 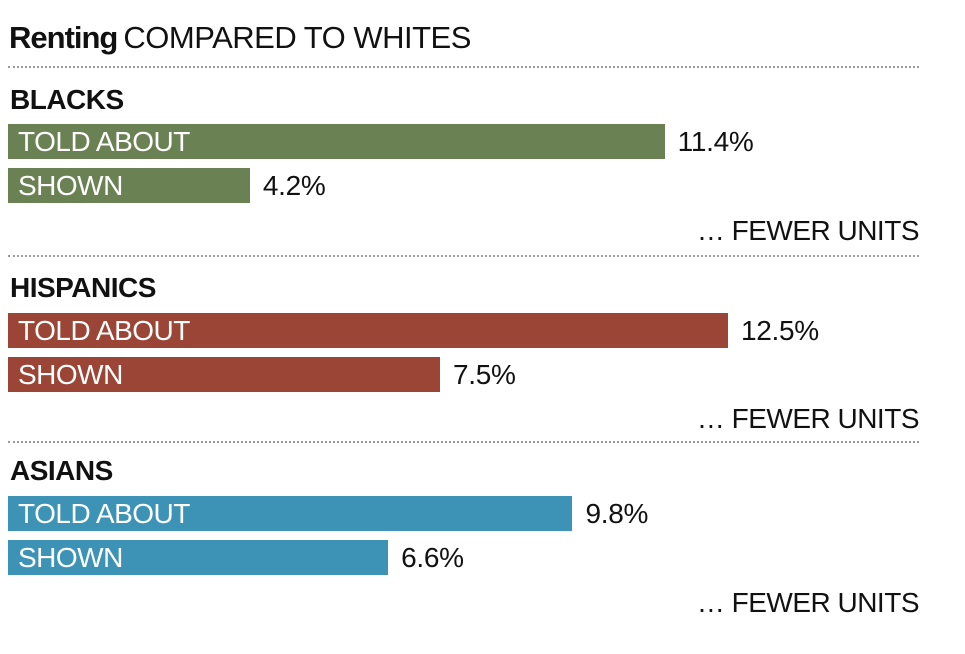 What do you see at coordinates (224, 374) in the screenshot?
I see `bar-hispanics-shown: SHOWN` at bounding box center [224, 374].